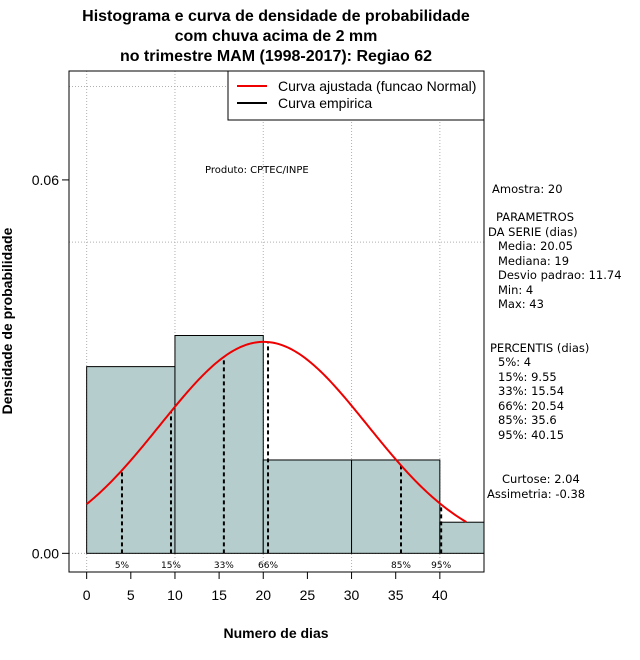 This screenshot has width=640, height=660. I want to click on x-axis: 0 5 10 15 20 25 30 35 40, so click(265, 587).